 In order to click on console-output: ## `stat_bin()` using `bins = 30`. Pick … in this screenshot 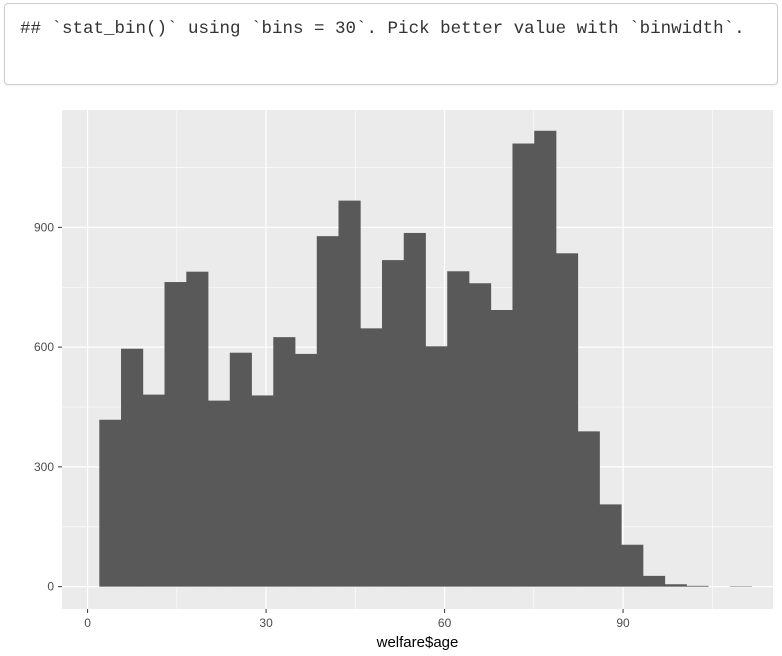, I will do `click(391, 44)`.